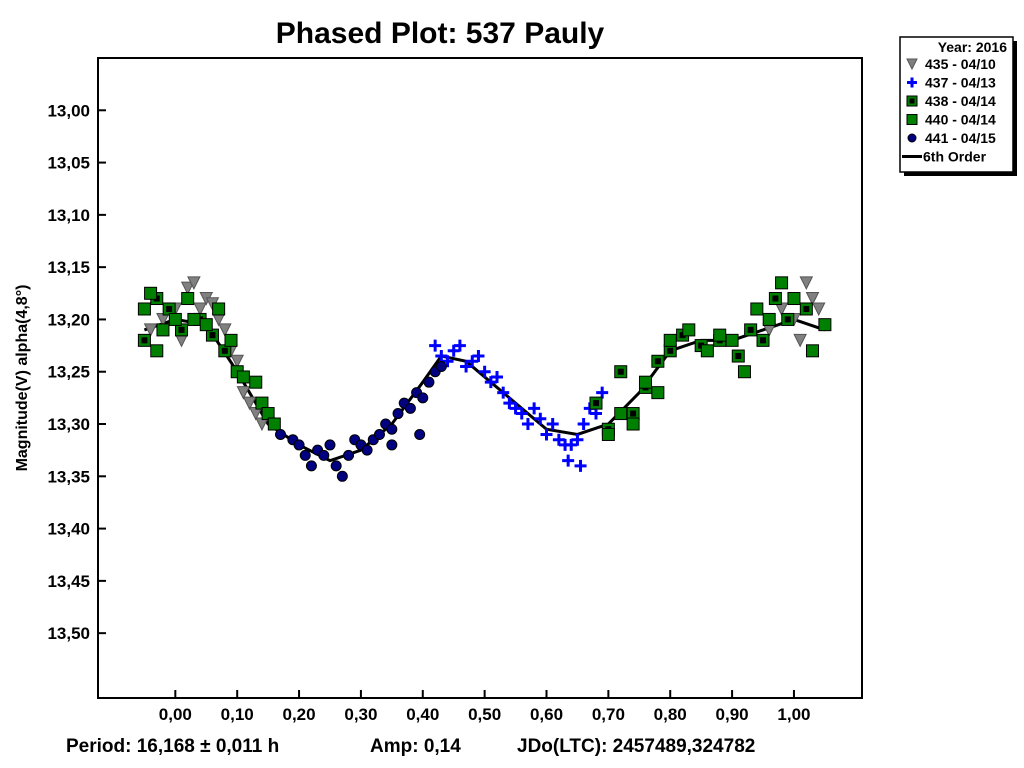 The height and width of the screenshot is (768, 1024). I want to click on y-tick-label: 13,40, so click(68, 529).